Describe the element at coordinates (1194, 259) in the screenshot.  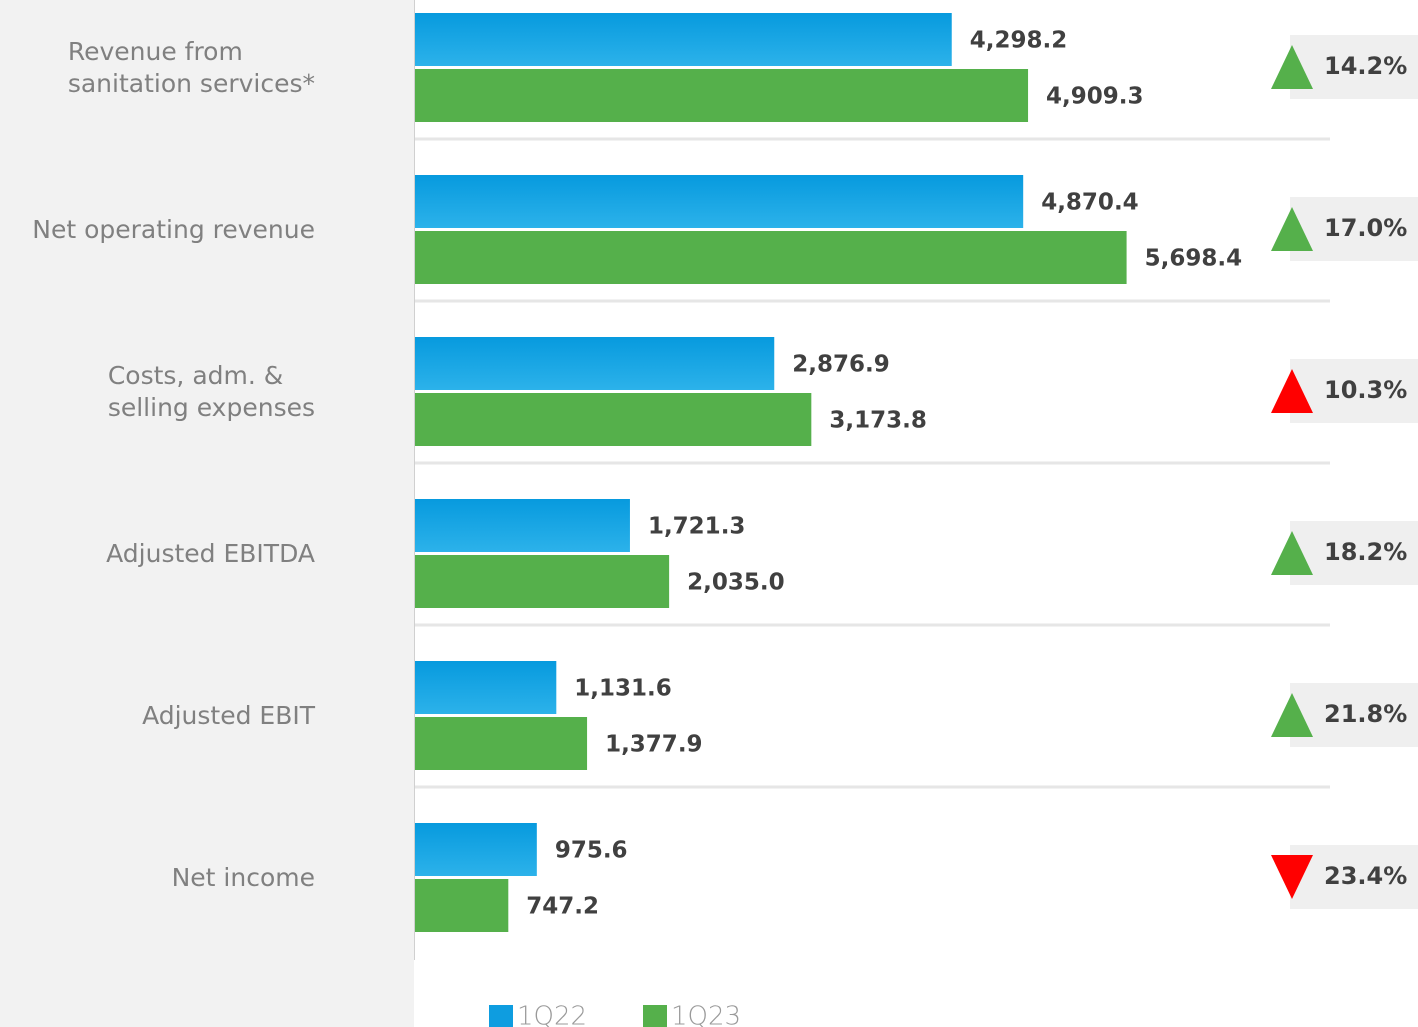
I see `value-label: 5,698.4` at that location.